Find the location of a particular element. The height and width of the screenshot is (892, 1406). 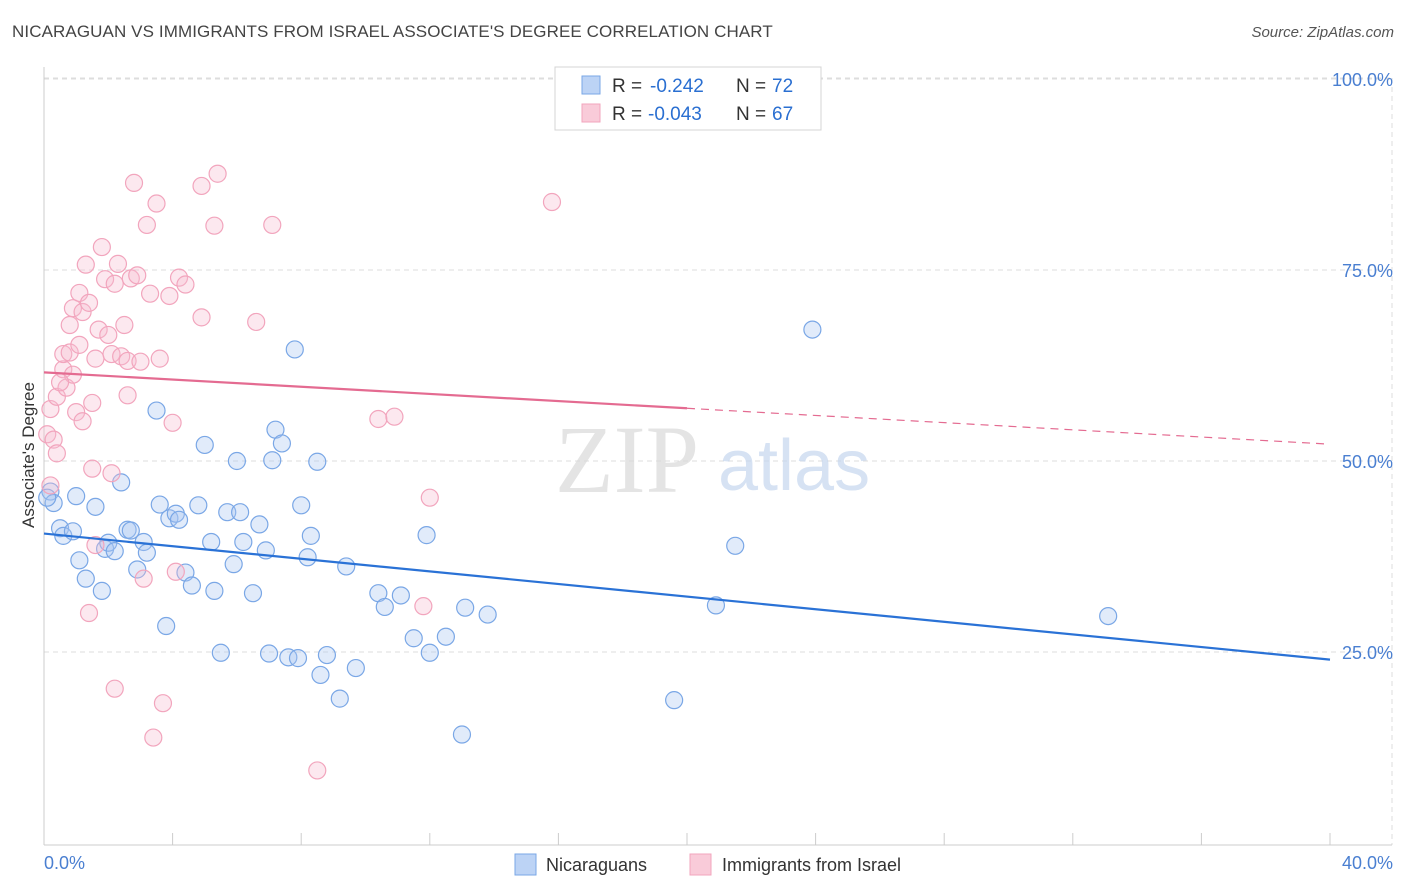

stats-legend-r-label-blue: R = is located at coordinates (627, 86).